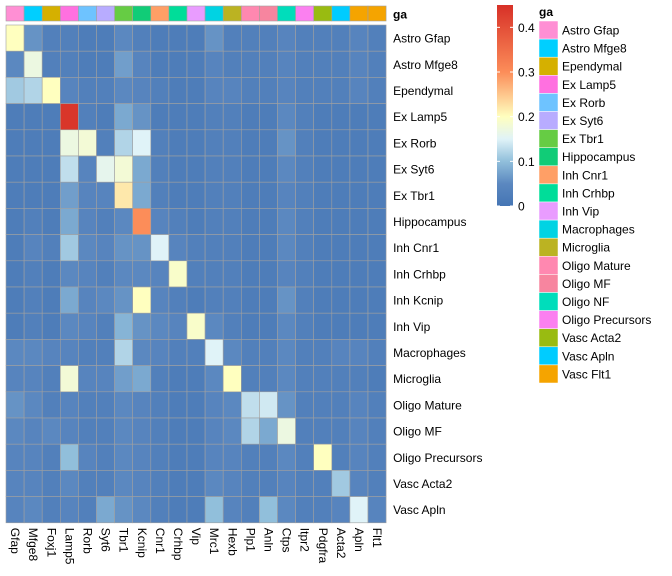 Image resolution: width=672 pixels, height=576 pixels. I want to click on row-label: Oligo MF, so click(417, 432).